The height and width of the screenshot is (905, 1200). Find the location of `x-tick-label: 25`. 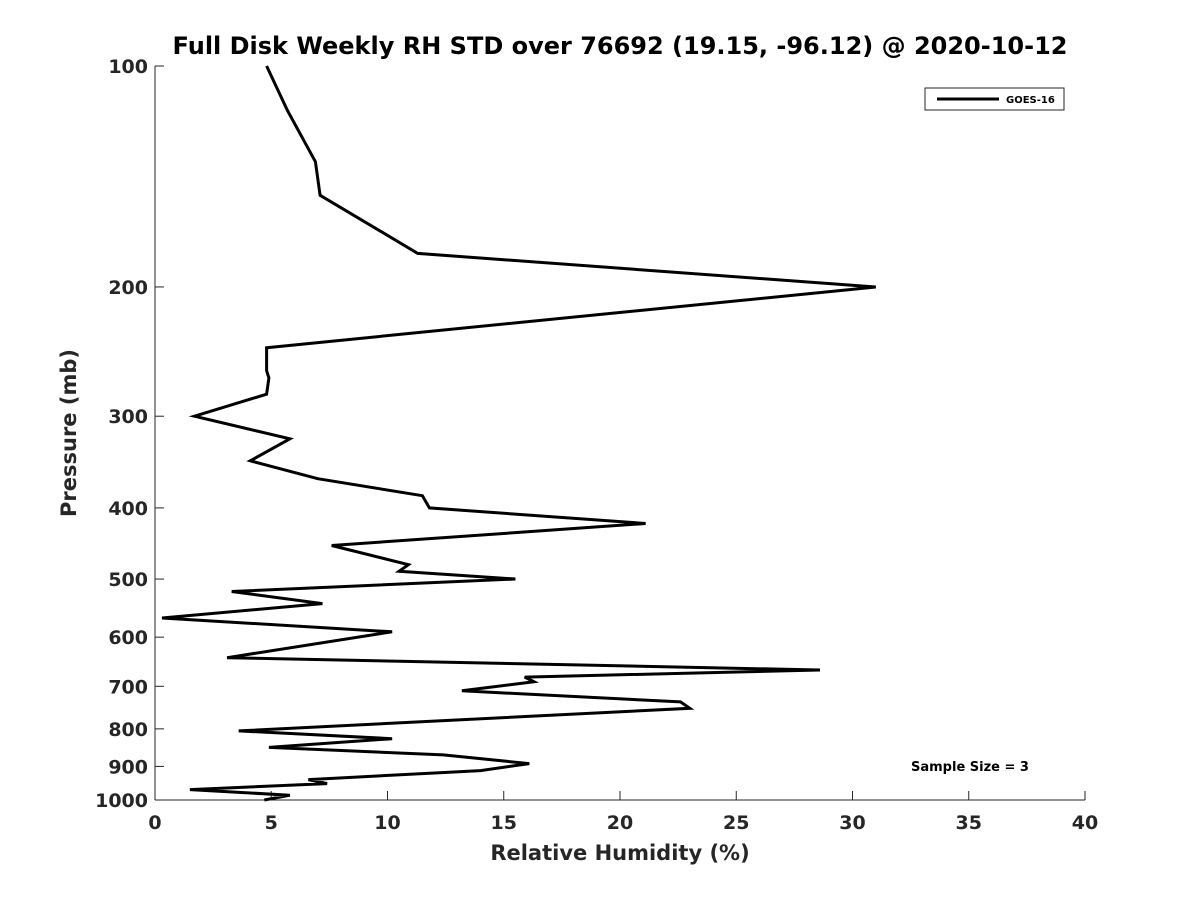

x-tick-label: 25 is located at coordinates (736, 823).